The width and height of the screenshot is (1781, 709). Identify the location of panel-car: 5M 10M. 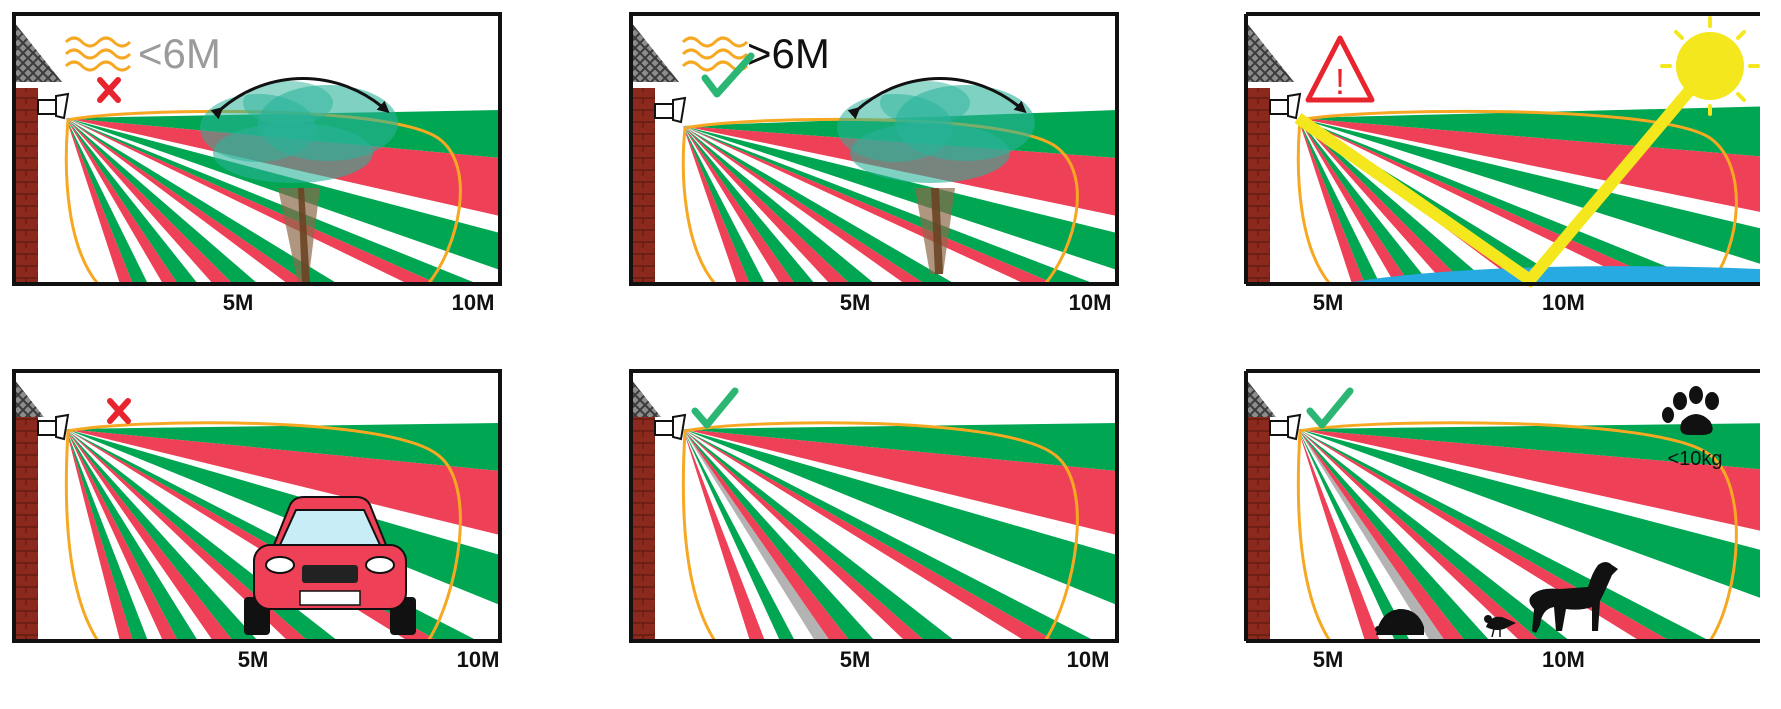
(268, 535).